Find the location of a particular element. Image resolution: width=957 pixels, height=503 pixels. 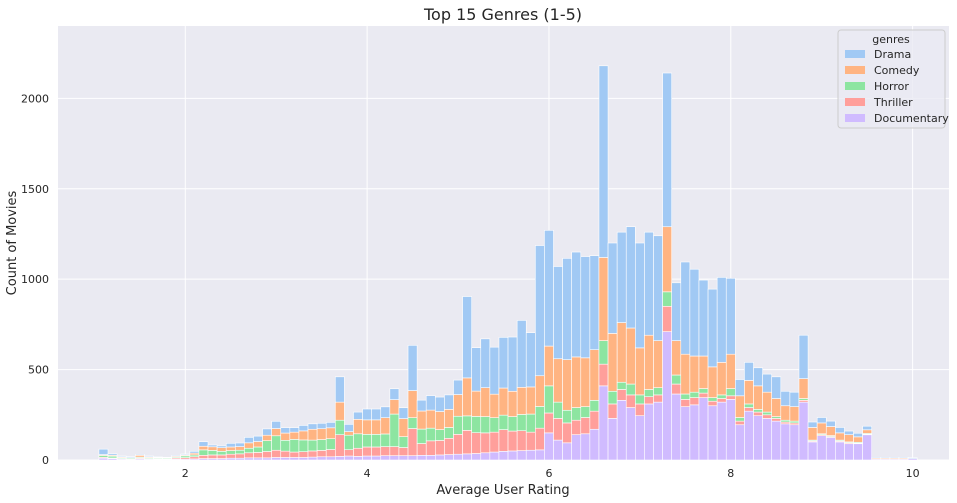

y-tick-label: 0 is located at coordinates (45, 460).